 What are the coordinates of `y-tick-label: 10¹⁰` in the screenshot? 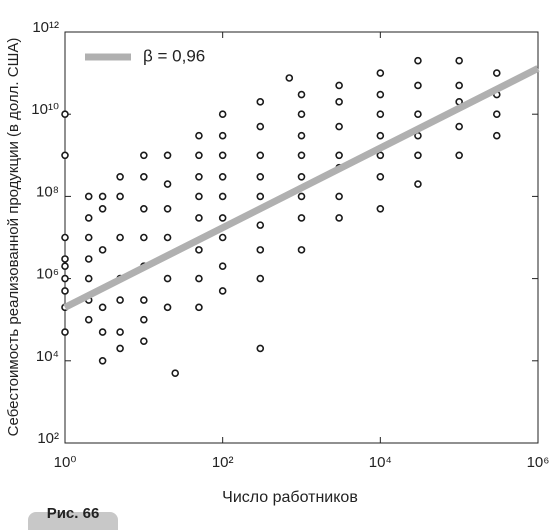 It's located at (45, 109).